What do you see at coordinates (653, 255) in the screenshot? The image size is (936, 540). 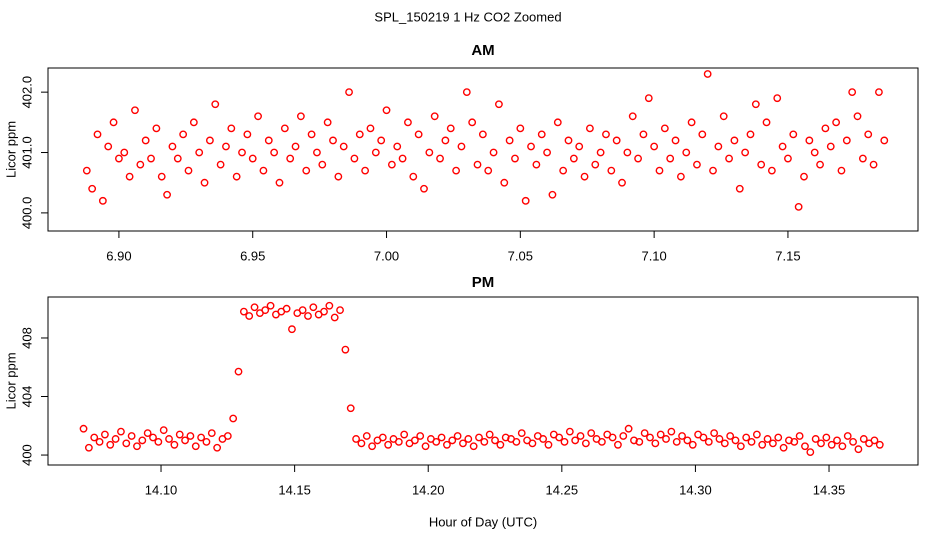 I see `x-tick-label: 7.10` at bounding box center [653, 255].